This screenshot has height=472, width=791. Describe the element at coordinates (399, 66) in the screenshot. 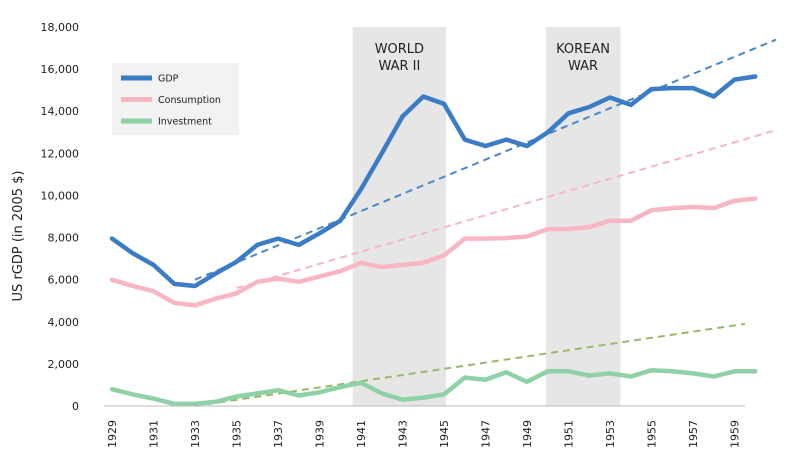

I see `shaded-period-label: WAR II` at that location.